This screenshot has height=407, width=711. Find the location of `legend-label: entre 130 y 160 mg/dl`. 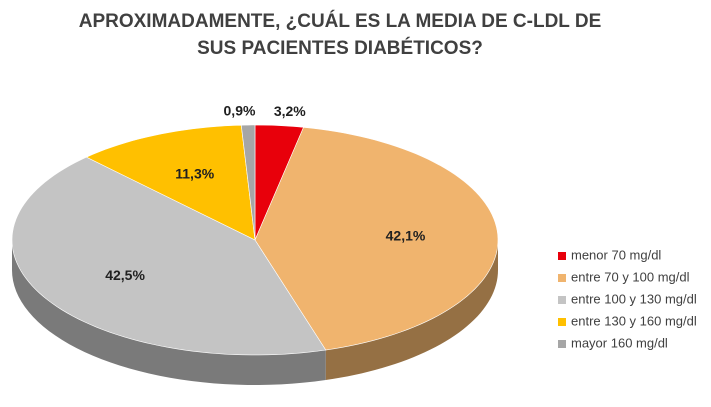

legend-label: entre 130 y 160 mg/dl is located at coordinates (634, 320).